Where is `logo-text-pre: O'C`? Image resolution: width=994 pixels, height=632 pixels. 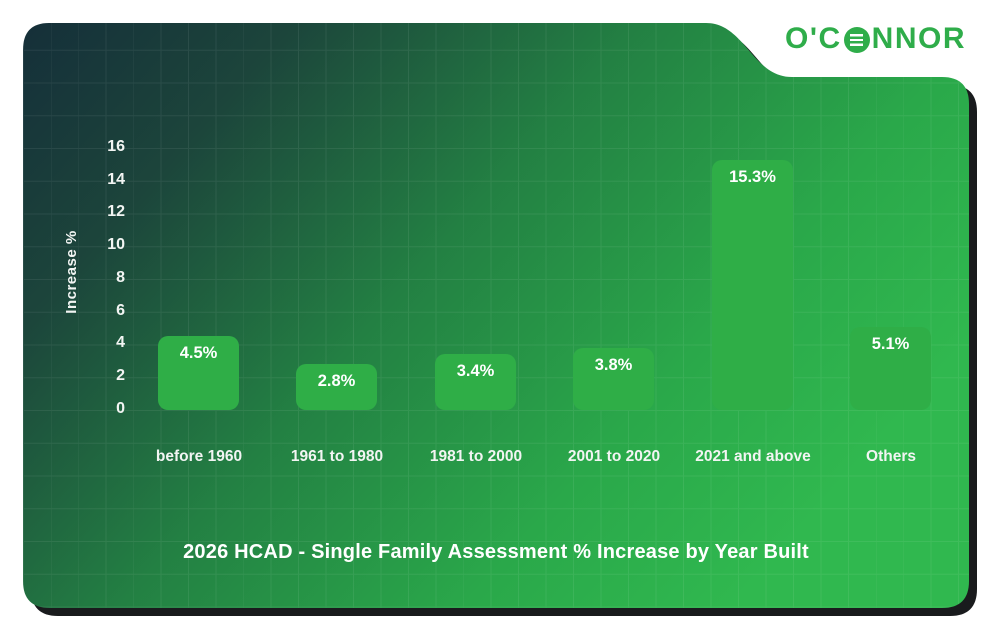 logo-text-pre: O'C is located at coordinates (813, 38).